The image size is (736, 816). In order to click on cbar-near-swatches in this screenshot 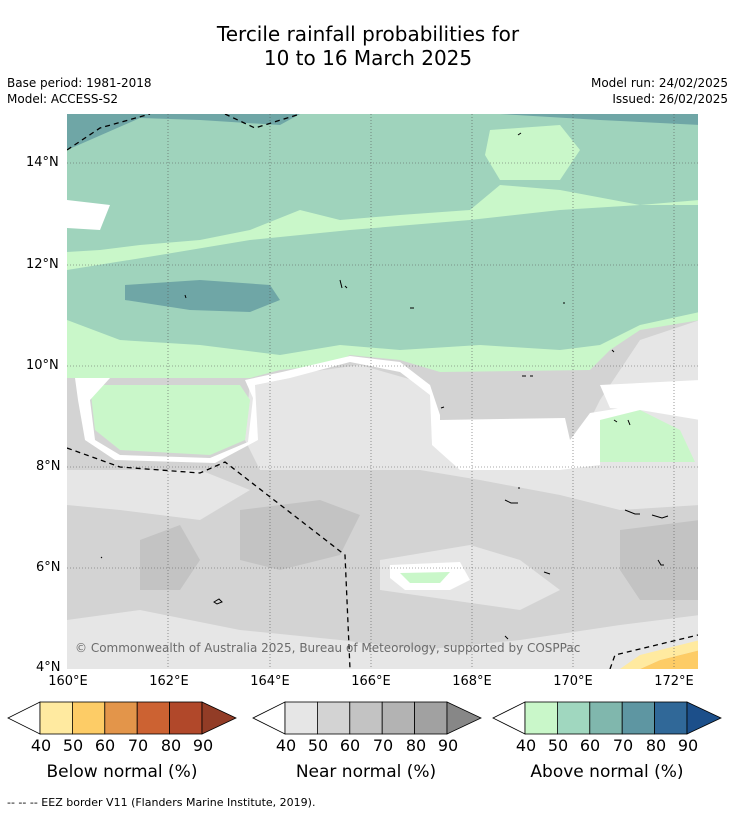, I will do `click(366, 718)`.